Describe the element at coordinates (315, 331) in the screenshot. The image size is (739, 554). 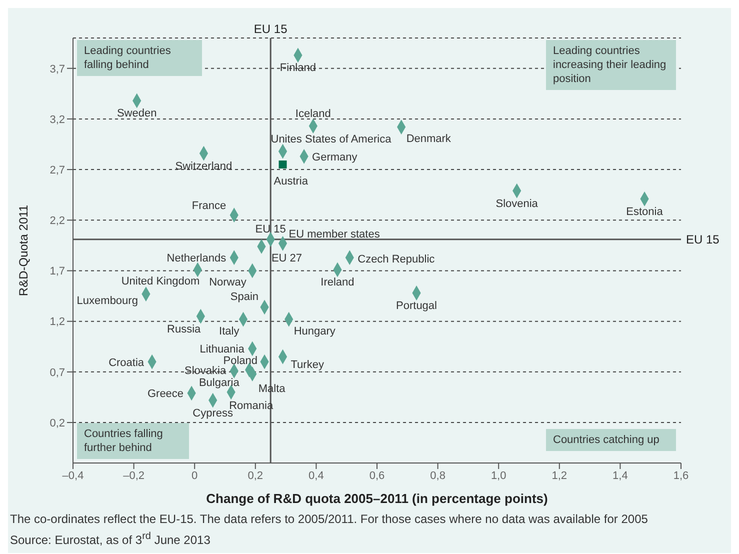
I see `annotation: Hungary` at that location.